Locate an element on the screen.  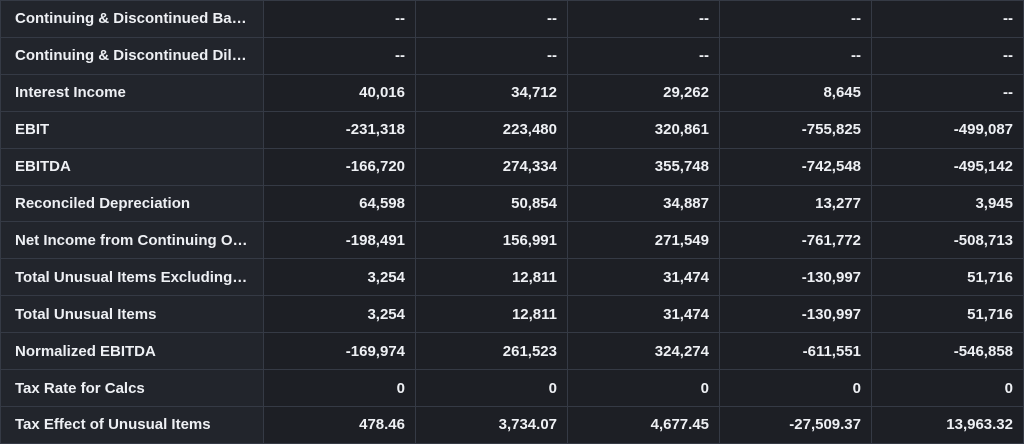
row-label: EBITDA is located at coordinates (132, 166).